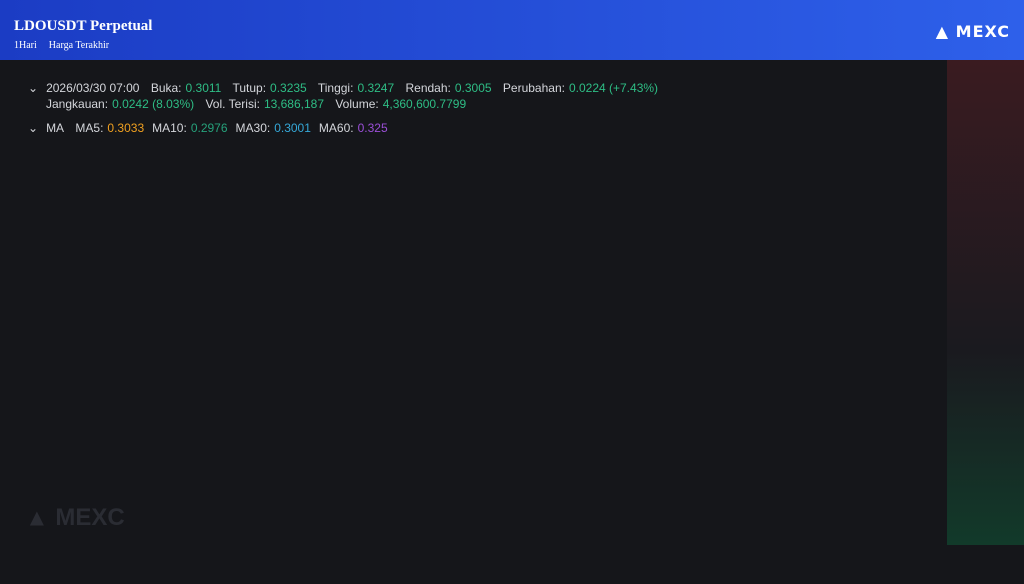 The width and height of the screenshot is (1024, 584). I want to click on legend-value: 0.2976, so click(209, 128).